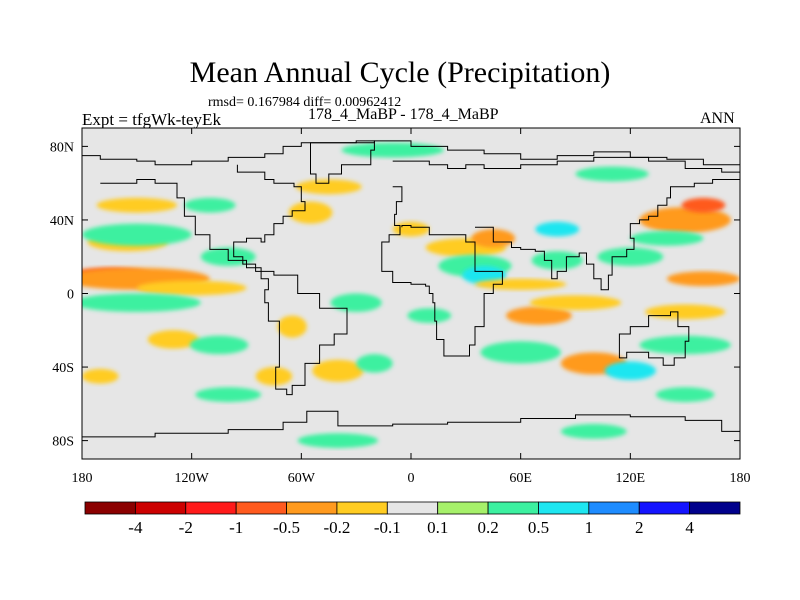  What do you see at coordinates (411, 424) in the screenshot?
I see `coastline-antarctica` at bounding box center [411, 424].